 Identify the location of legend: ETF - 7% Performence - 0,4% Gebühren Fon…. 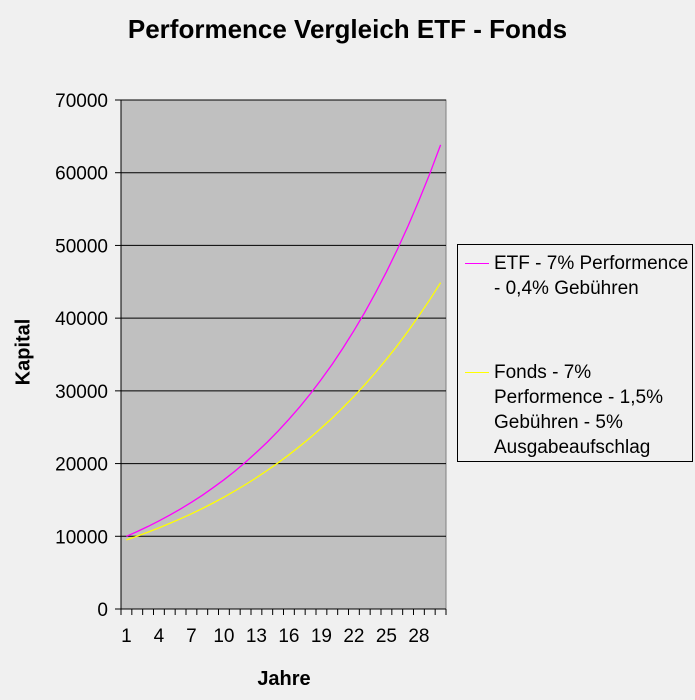
(575, 353).